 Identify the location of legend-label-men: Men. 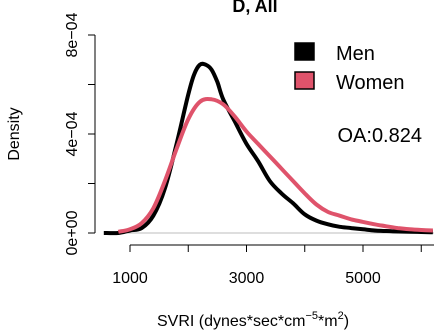
(355, 54).